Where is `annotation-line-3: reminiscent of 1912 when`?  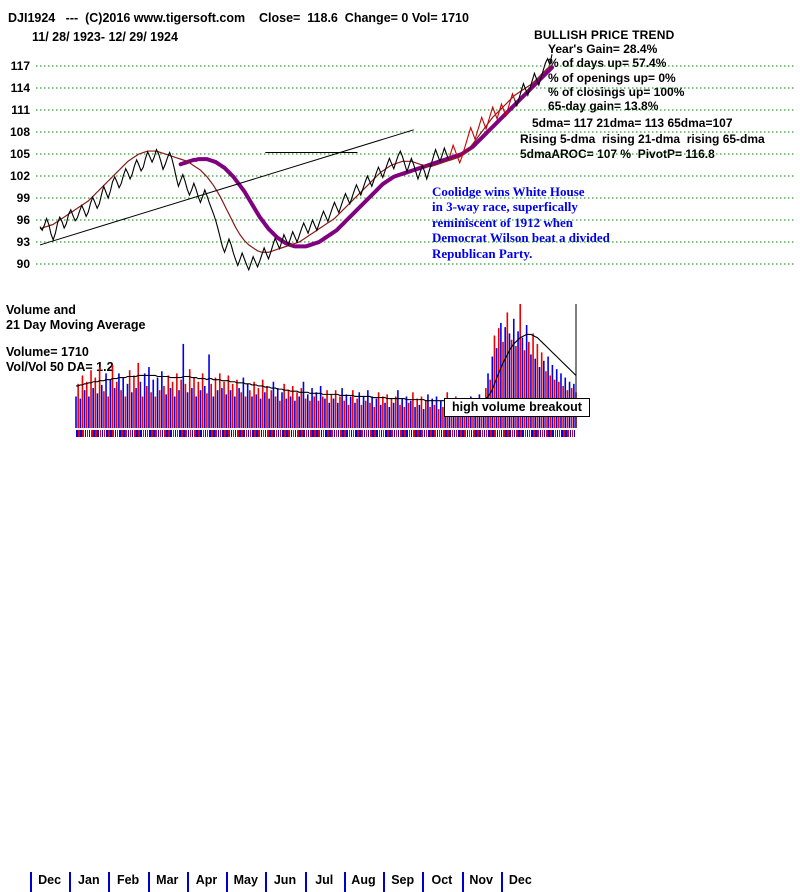
annotation-line-3: reminiscent of 1912 when is located at coordinates (502, 222).